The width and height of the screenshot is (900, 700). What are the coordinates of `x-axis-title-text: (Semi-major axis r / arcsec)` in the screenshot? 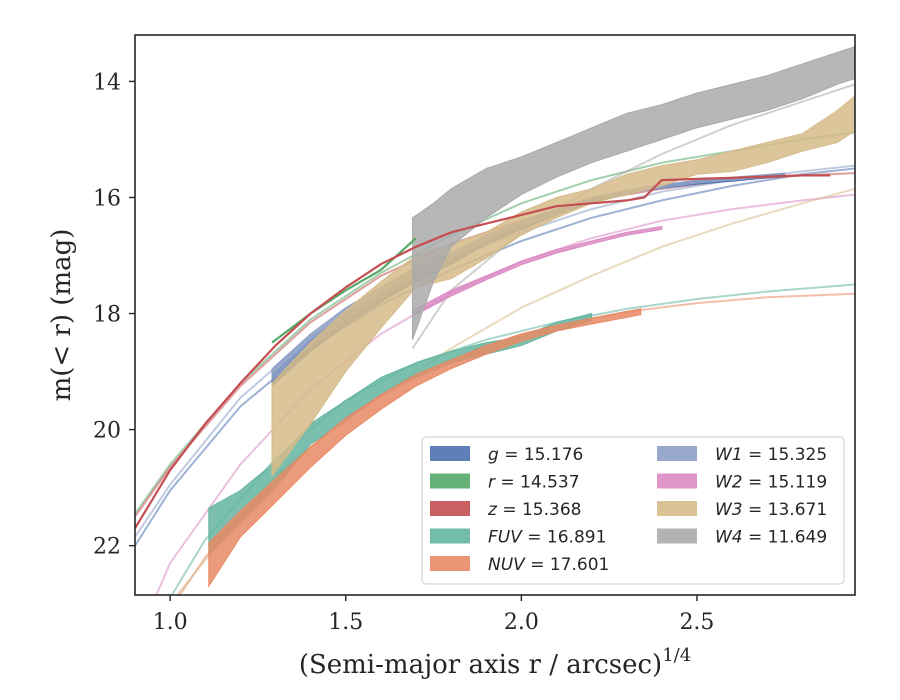 It's located at (480, 665).